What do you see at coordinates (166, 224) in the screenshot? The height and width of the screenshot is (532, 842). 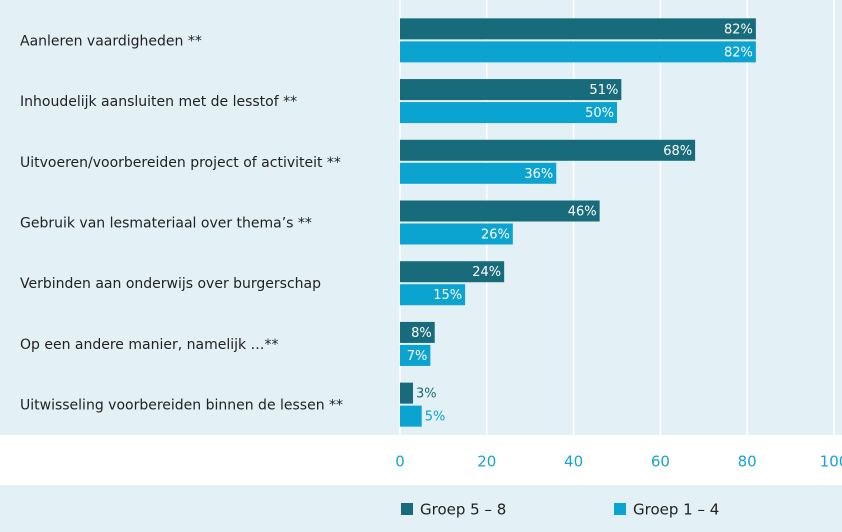 I see `category-label: Gebruik van lesmateriaal over thema’s **` at bounding box center [166, 224].